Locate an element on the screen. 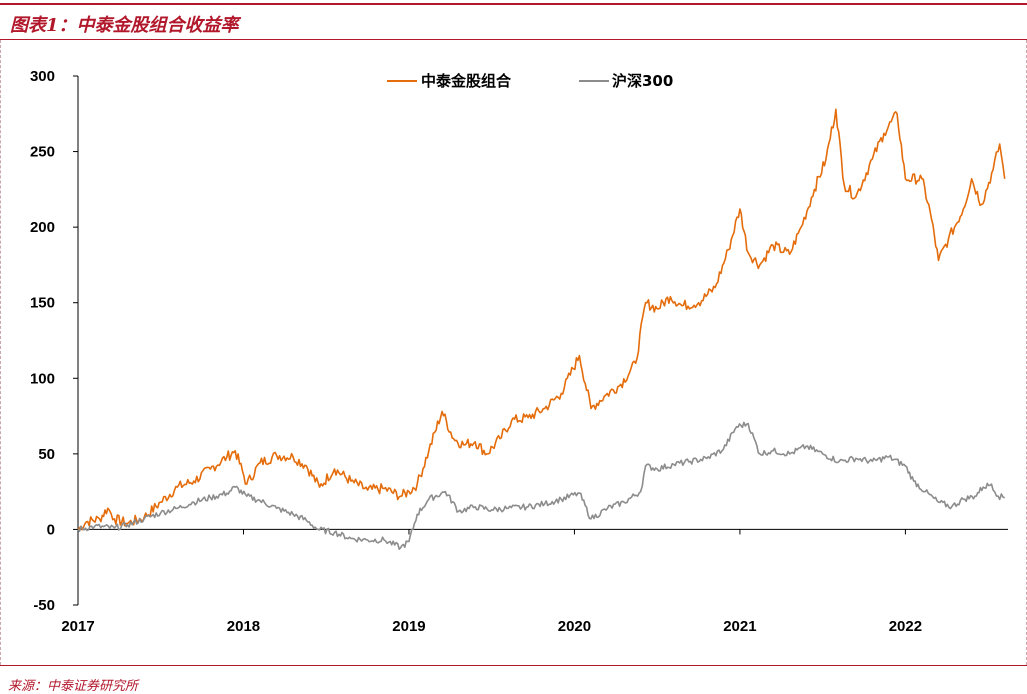 This screenshot has width=1027, height=694. x-tick-label: 2019 is located at coordinates (408, 626).